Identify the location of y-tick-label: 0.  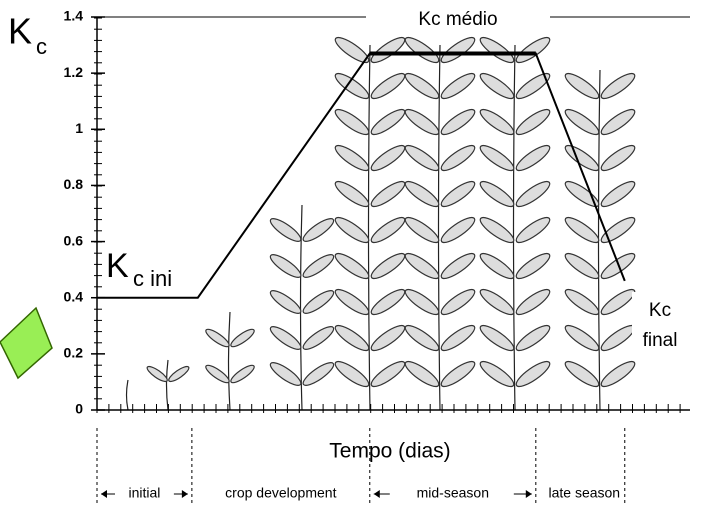
(79, 409).